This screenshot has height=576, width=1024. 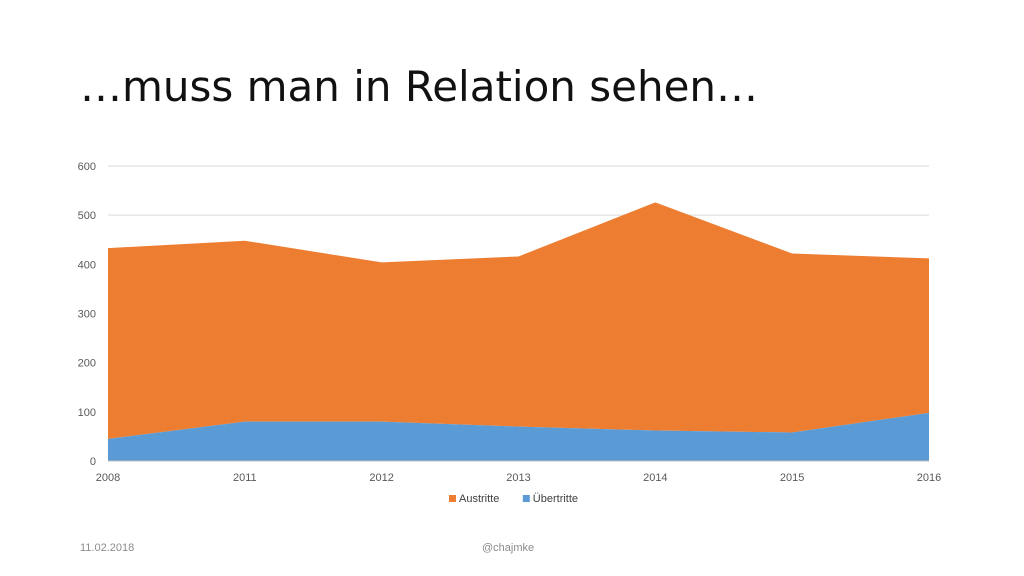 What do you see at coordinates (929, 478) in the screenshot?
I see `x-tick-label: 2016` at bounding box center [929, 478].